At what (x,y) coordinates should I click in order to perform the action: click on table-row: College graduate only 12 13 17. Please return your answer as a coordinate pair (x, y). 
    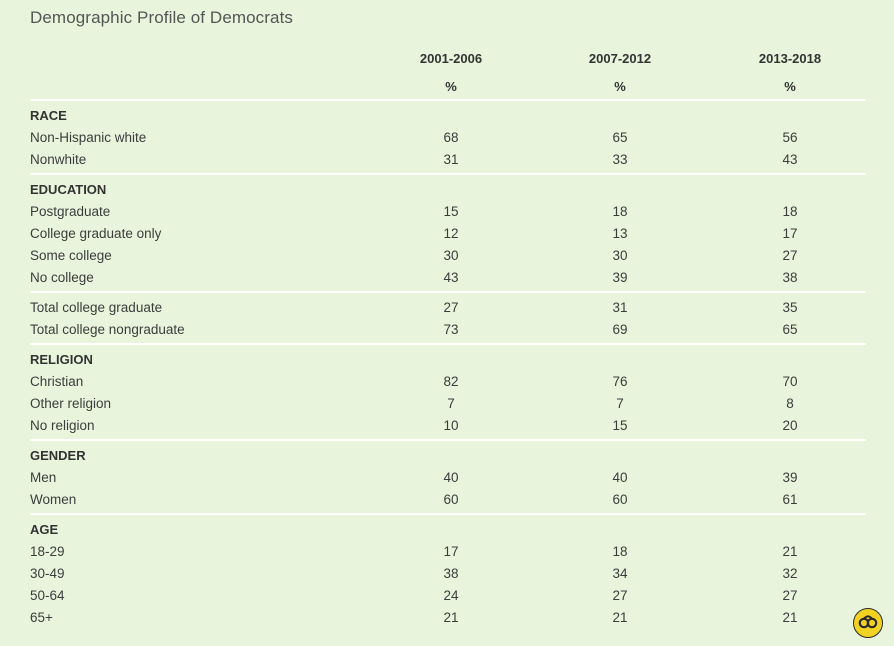
    Looking at the image, I should click on (447, 234).